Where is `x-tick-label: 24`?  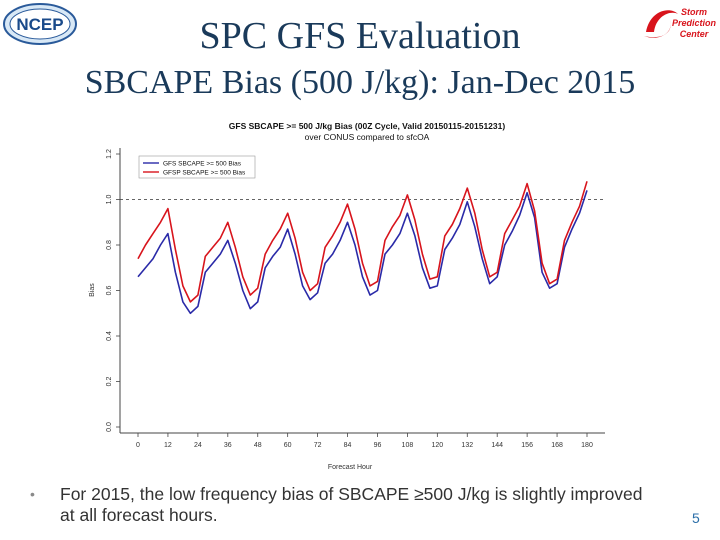 x-tick-label: 24 is located at coordinates (198, 445).